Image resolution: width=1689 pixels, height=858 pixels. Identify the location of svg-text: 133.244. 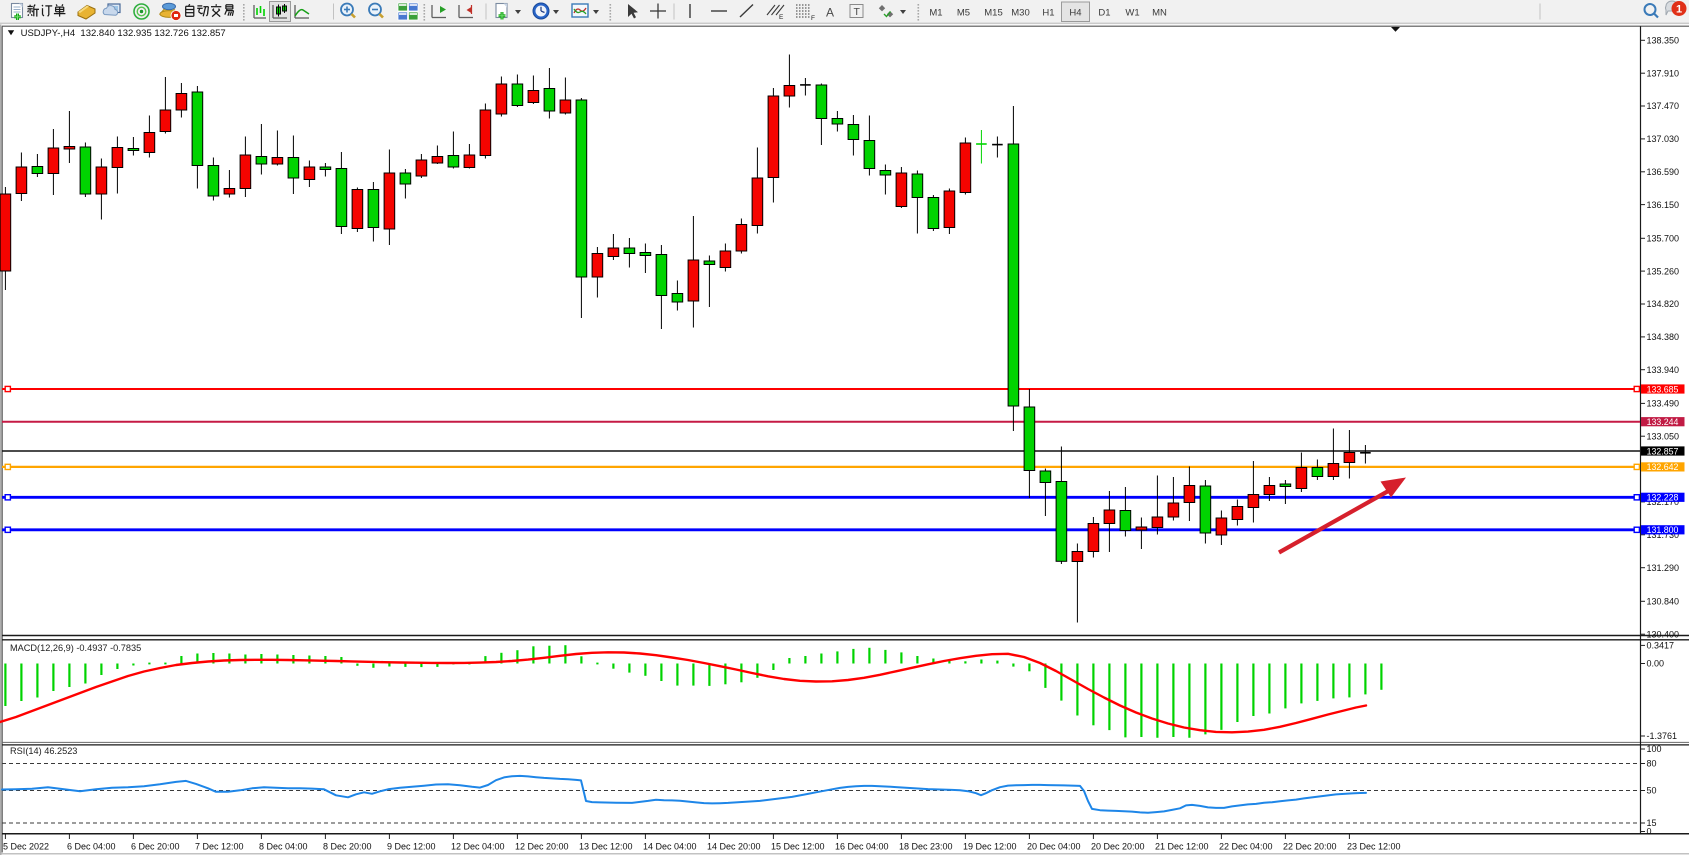
(1663, 422).